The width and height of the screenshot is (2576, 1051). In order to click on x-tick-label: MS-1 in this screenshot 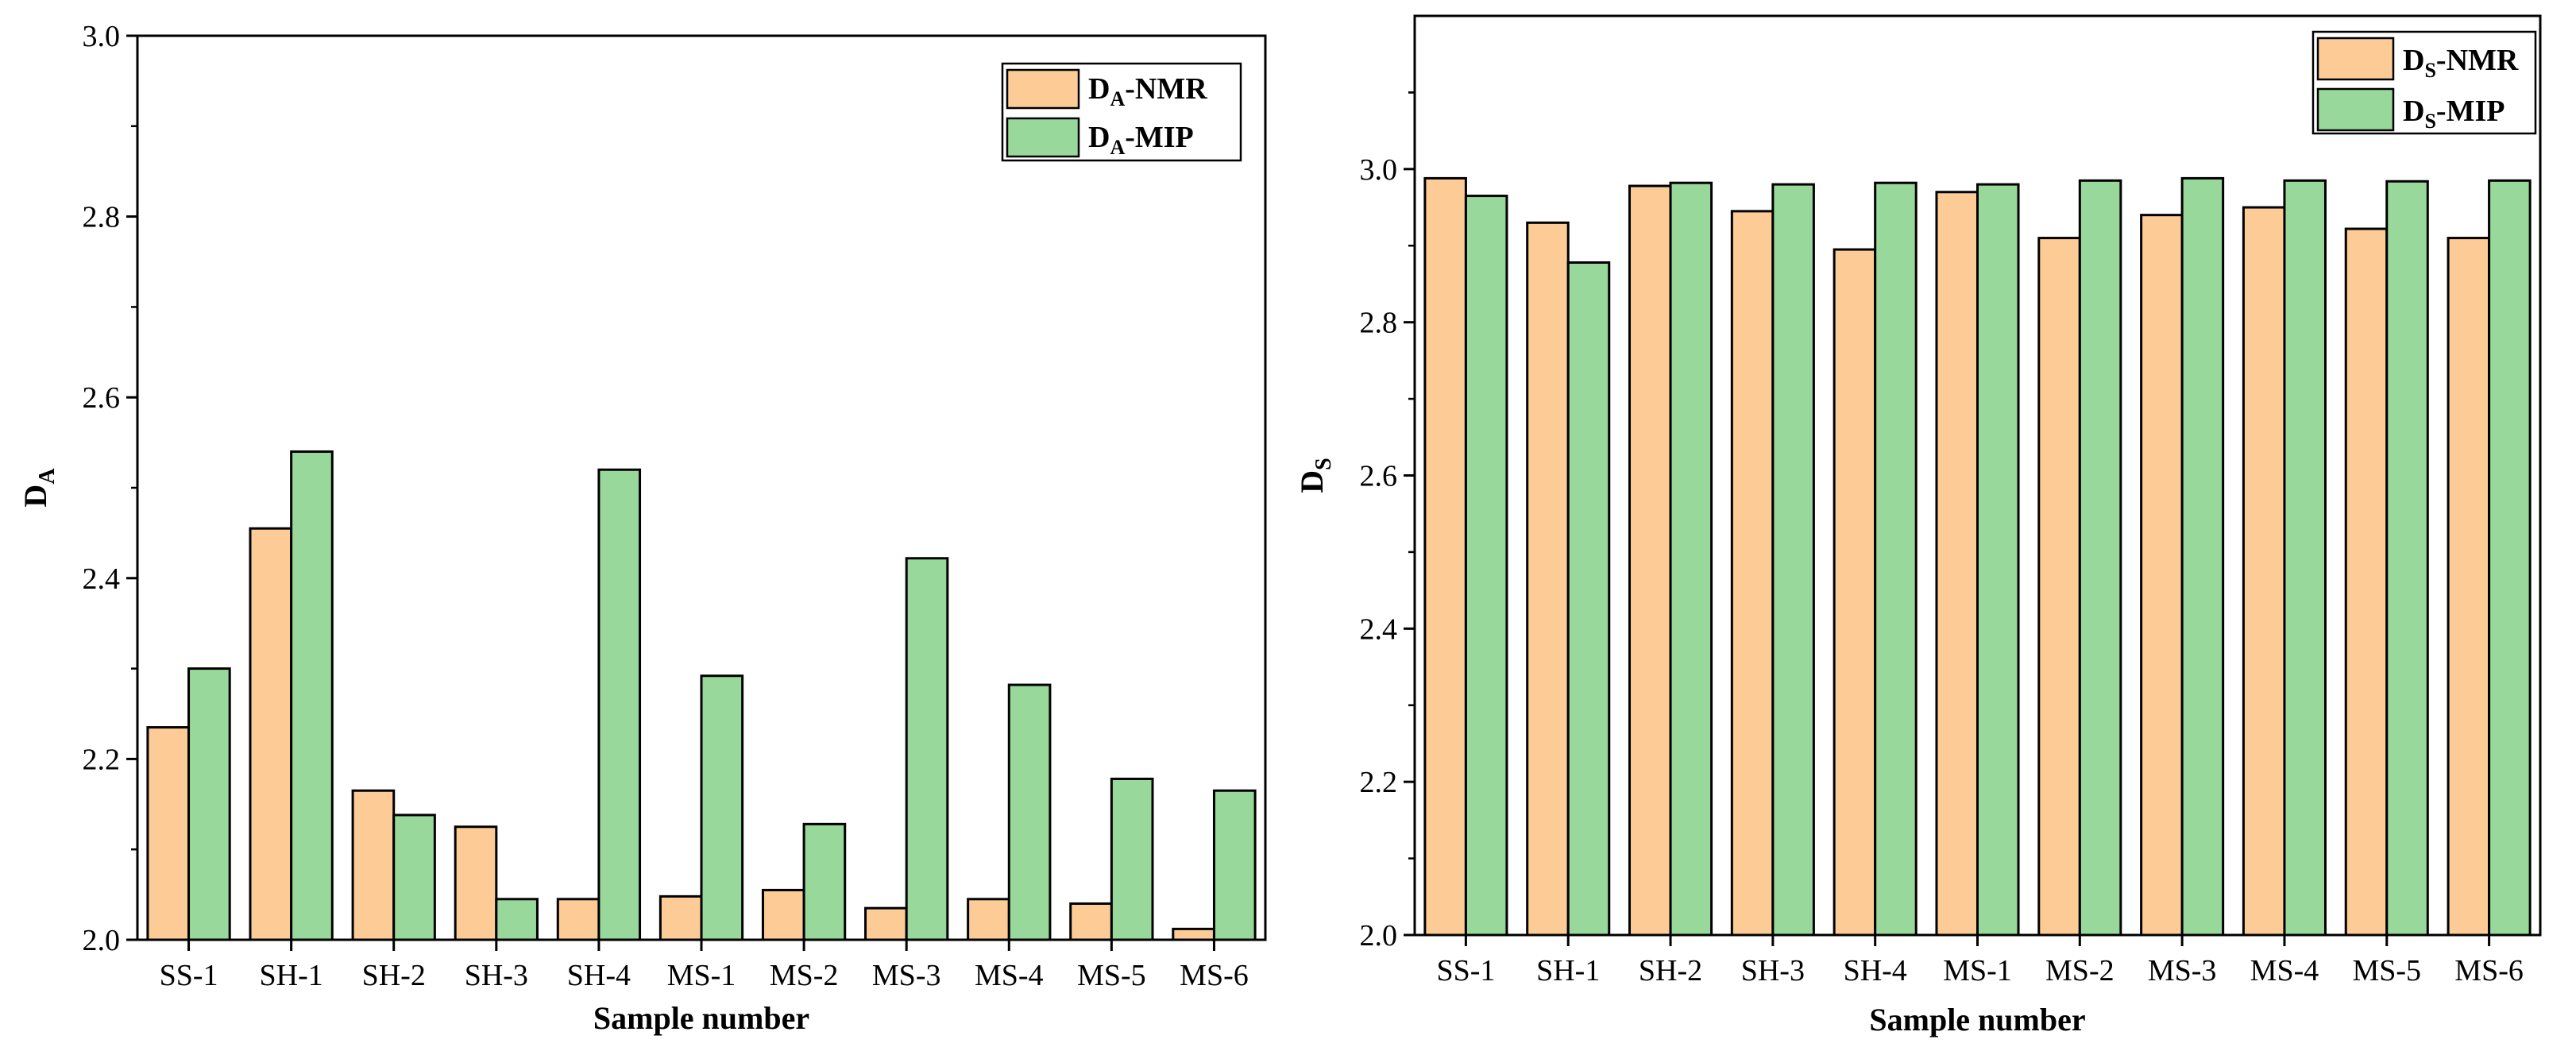, I will do `click(702, 976)`.